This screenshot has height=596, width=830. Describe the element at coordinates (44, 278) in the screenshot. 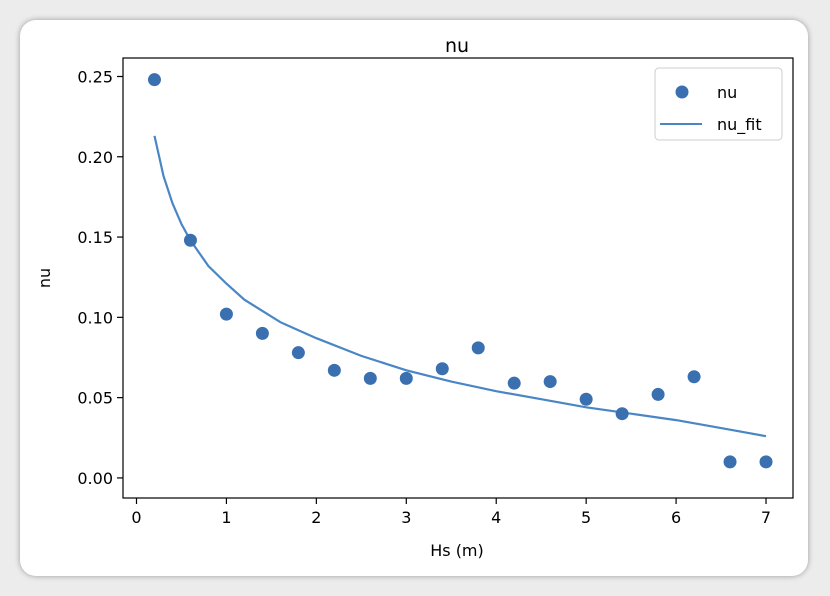

I see `y-axis-label: nu` at that location.